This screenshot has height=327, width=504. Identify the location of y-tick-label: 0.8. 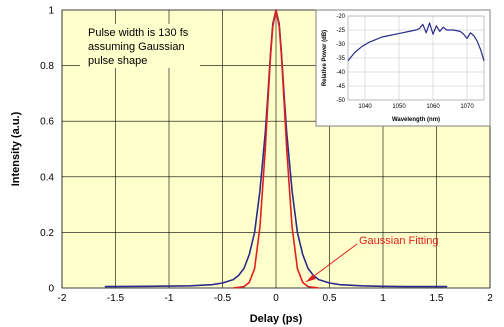
(47, 66).